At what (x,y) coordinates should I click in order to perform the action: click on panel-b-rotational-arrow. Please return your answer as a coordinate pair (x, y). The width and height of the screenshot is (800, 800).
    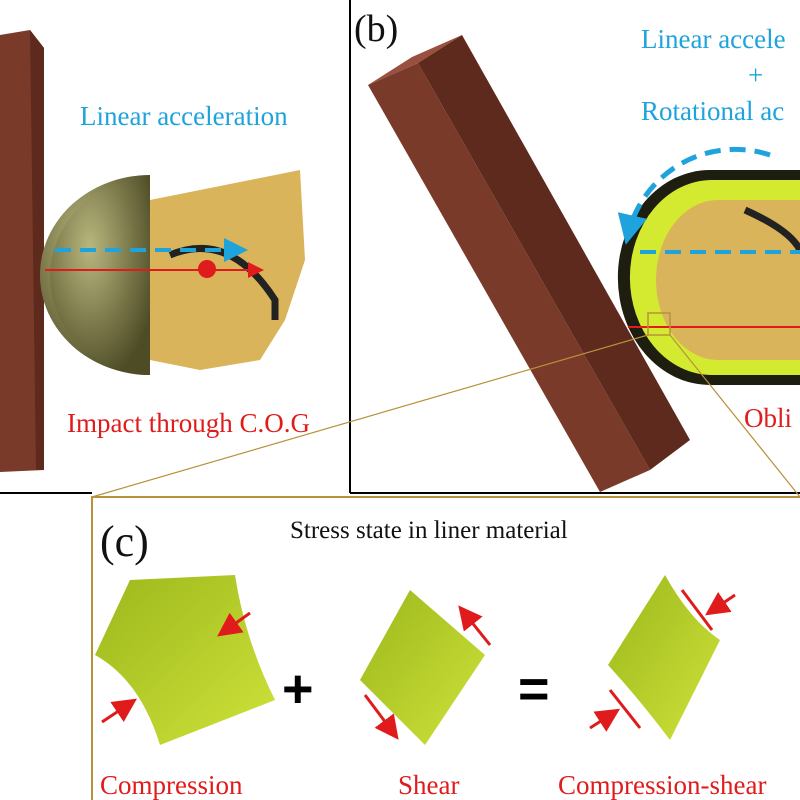
    Looking at the image, I should click on (694, 195).